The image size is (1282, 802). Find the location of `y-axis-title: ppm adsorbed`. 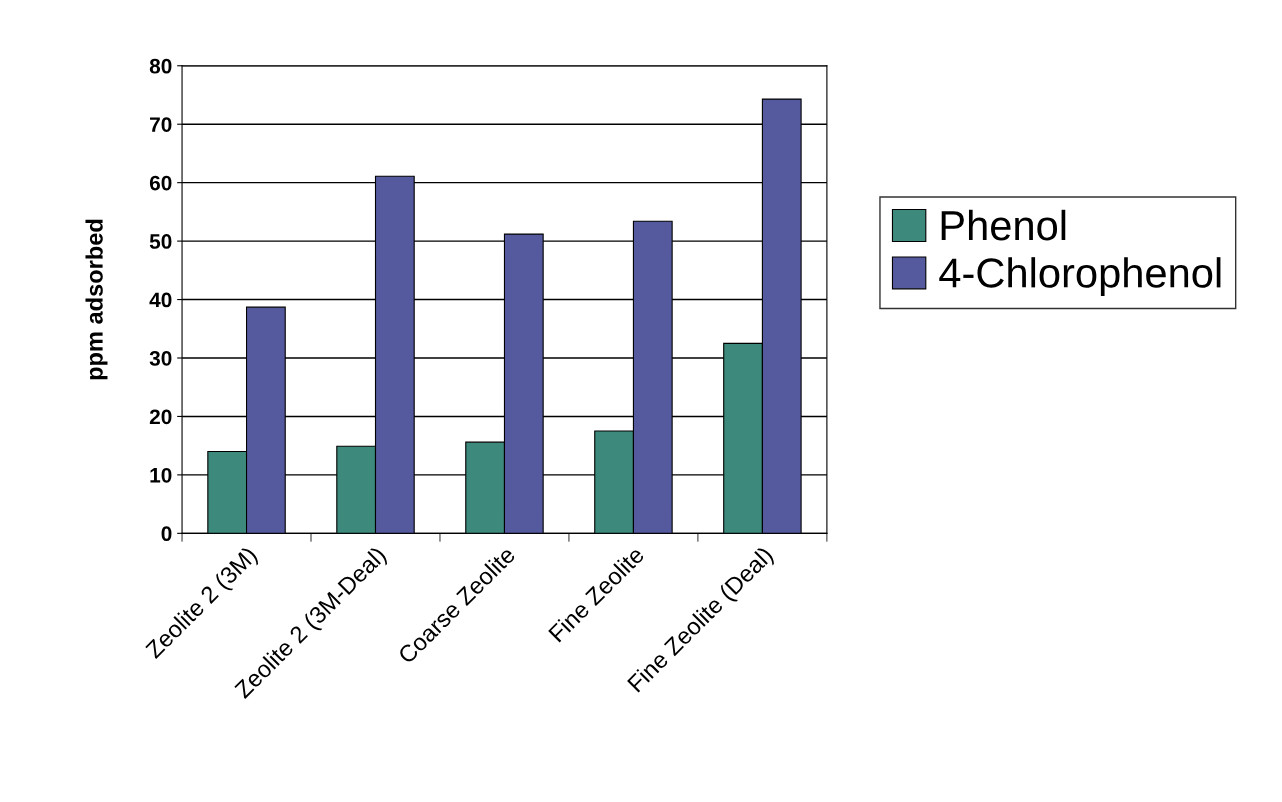

y-axis-title: ppm adsorbed is located at coordinates (96, 299).